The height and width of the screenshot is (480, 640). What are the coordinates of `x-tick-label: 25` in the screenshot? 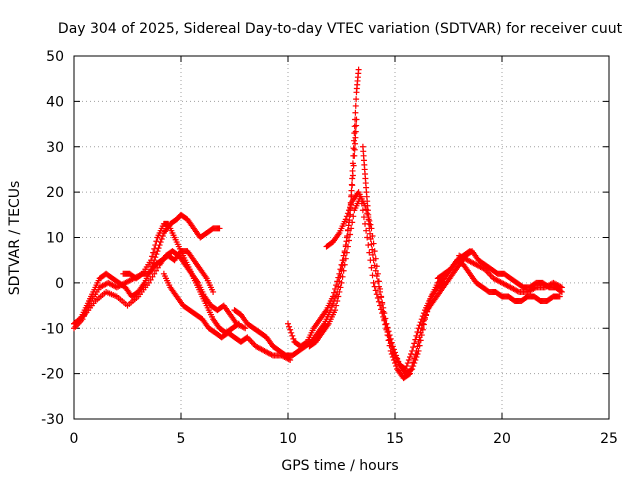 It's located at (609, 439).